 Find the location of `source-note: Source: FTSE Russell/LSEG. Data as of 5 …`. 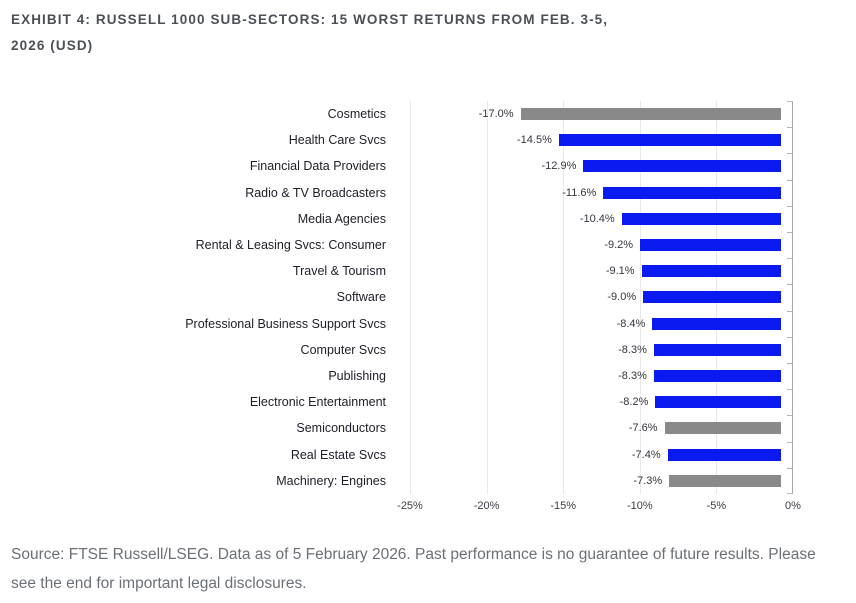

source-note: Source: FTSE Russell/LSEG. Data as of 5 … is located at coordinates (413, 569).